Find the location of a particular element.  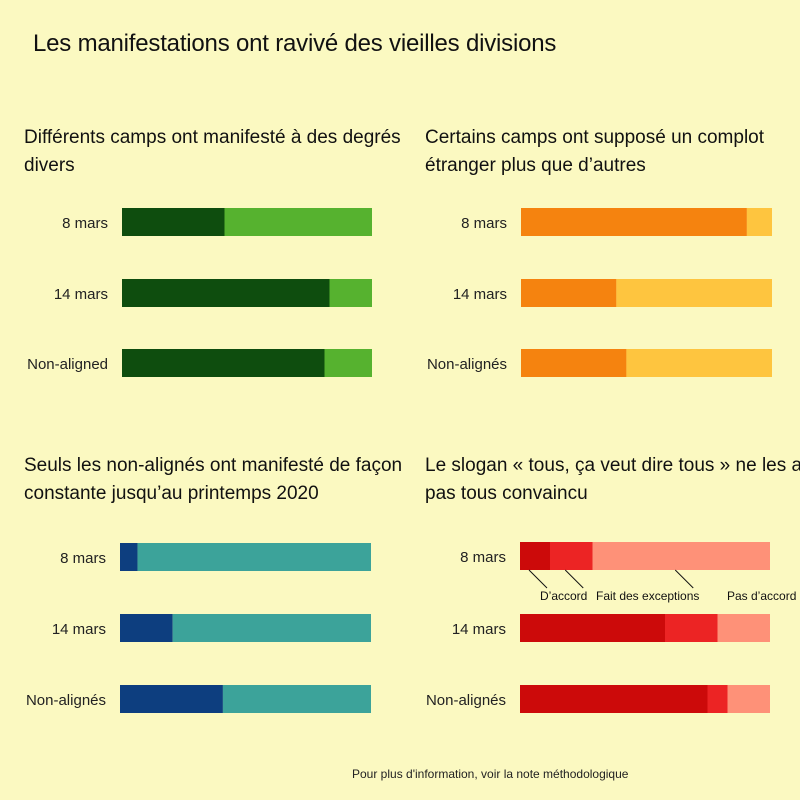

annotation-d-accord: D’accord is located at coordinates (563, 596).